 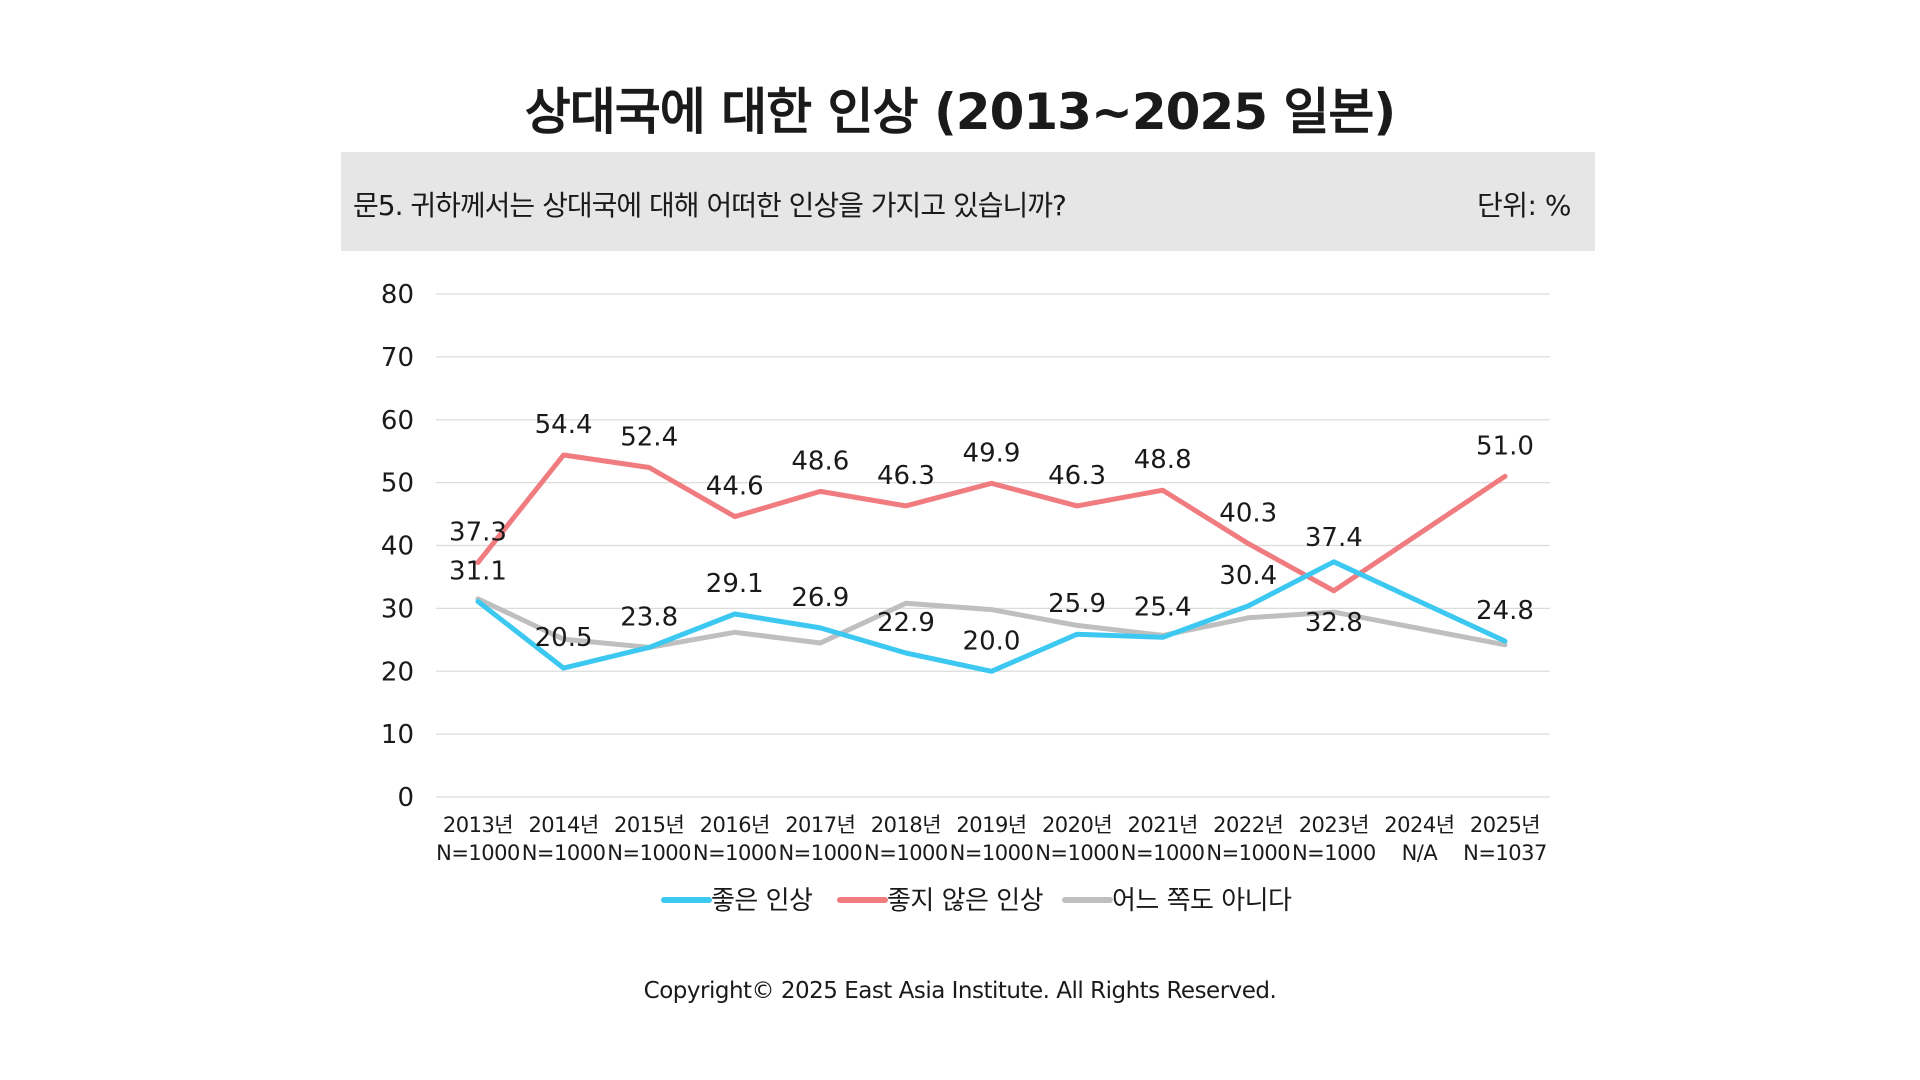 What do you see at coordinates (1163, 607) in the screenshot?
I see `data-label: 25.4` at bounding box center [1163, 607].